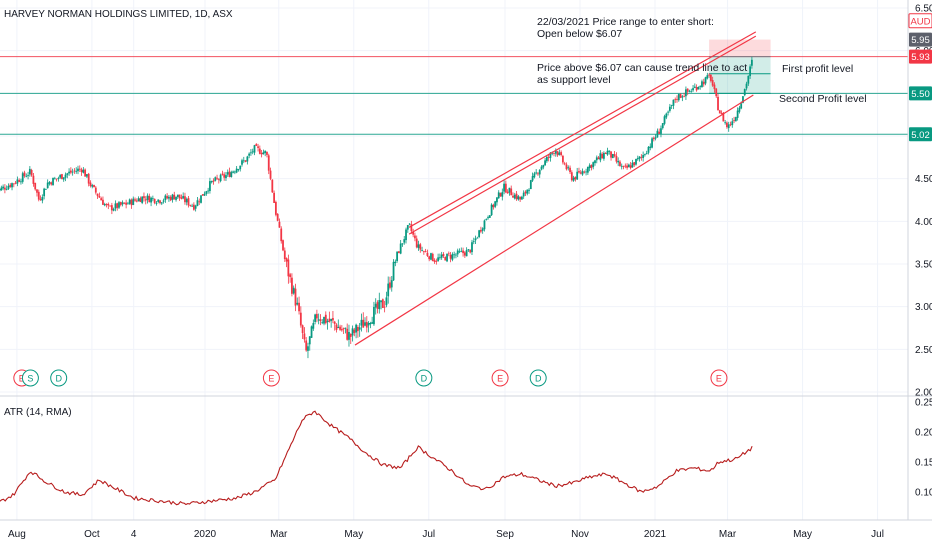 The height and width of the screenshot is (550, 932). I want to click on x-tick-label: Nov, so click(580, 534).